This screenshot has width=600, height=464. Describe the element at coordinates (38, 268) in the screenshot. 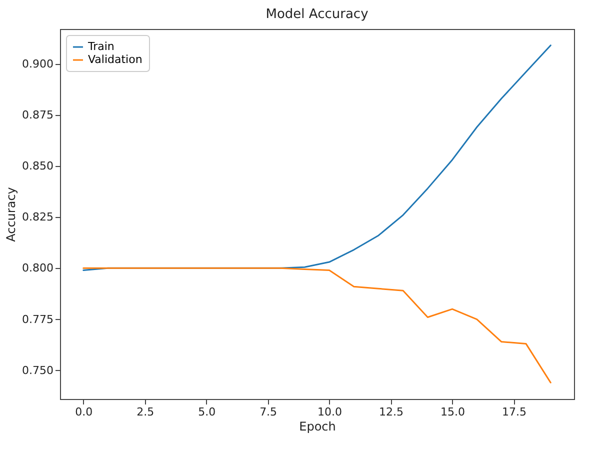

I see `y-tick-label: 0.800` at that location.